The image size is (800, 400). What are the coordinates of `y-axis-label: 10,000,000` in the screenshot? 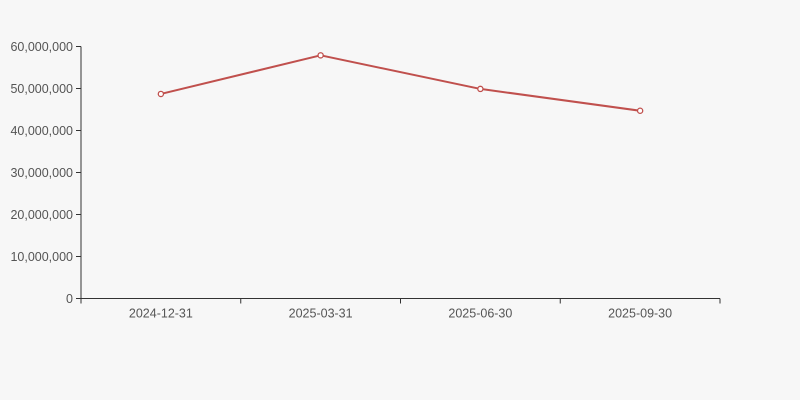 It's located at (41, 257).